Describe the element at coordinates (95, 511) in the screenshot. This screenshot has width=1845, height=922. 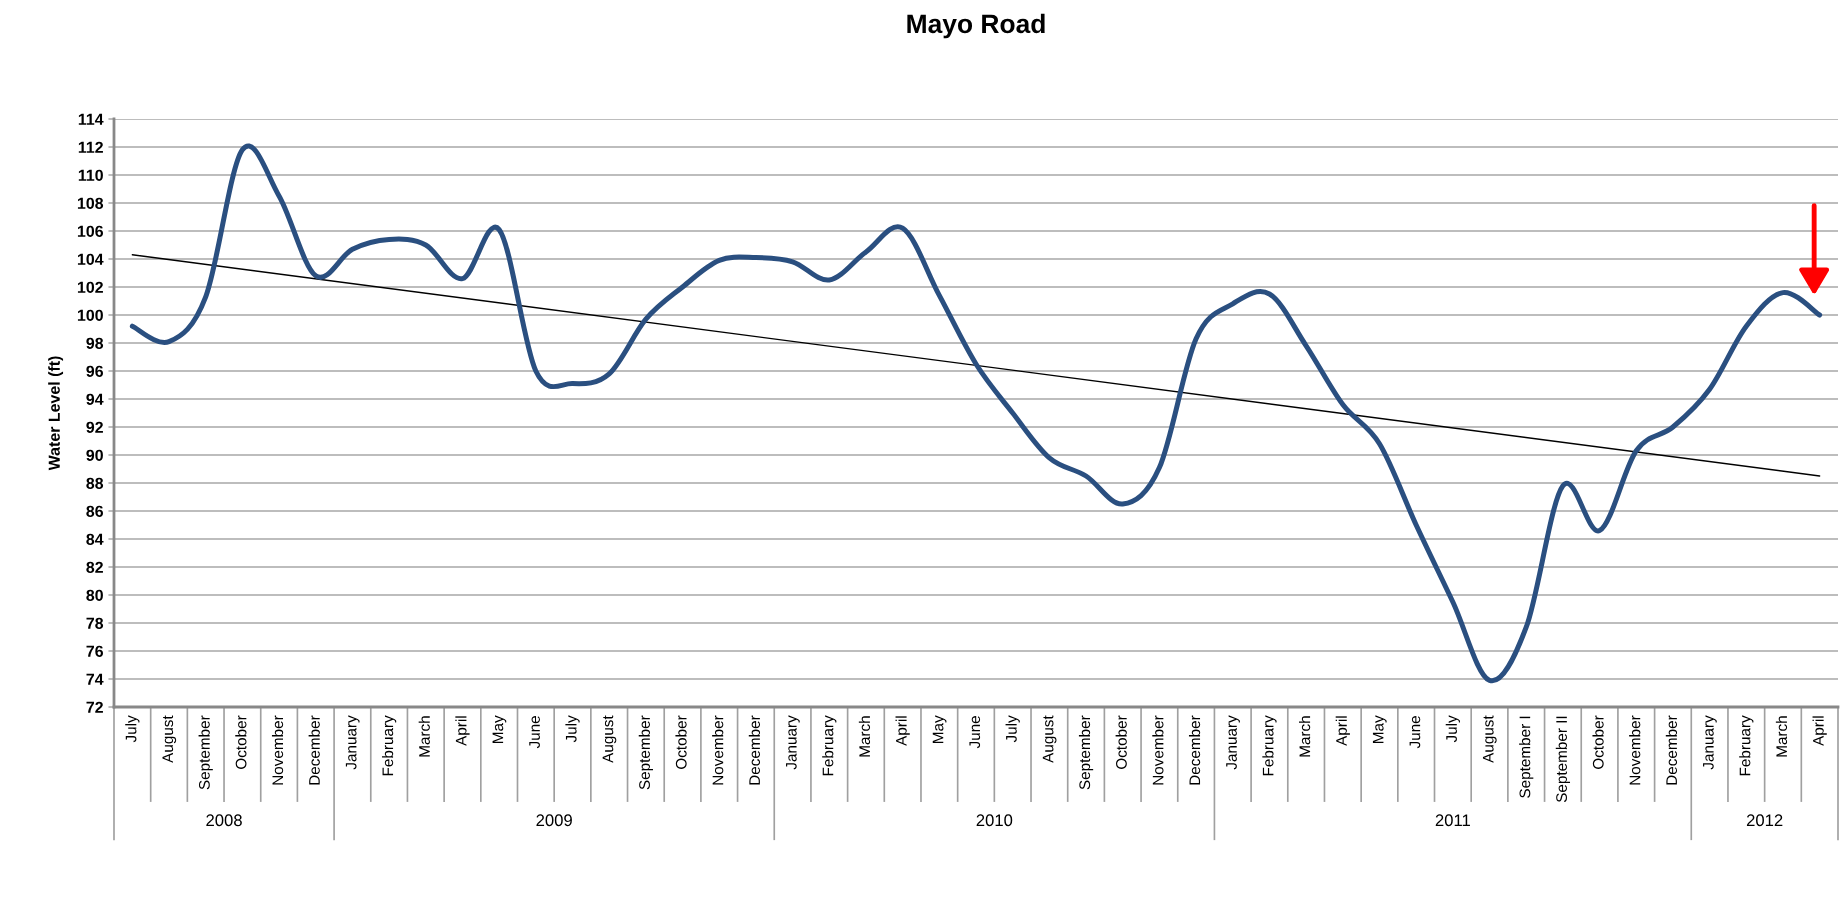
I see `y-tick-label: 86` at that location.